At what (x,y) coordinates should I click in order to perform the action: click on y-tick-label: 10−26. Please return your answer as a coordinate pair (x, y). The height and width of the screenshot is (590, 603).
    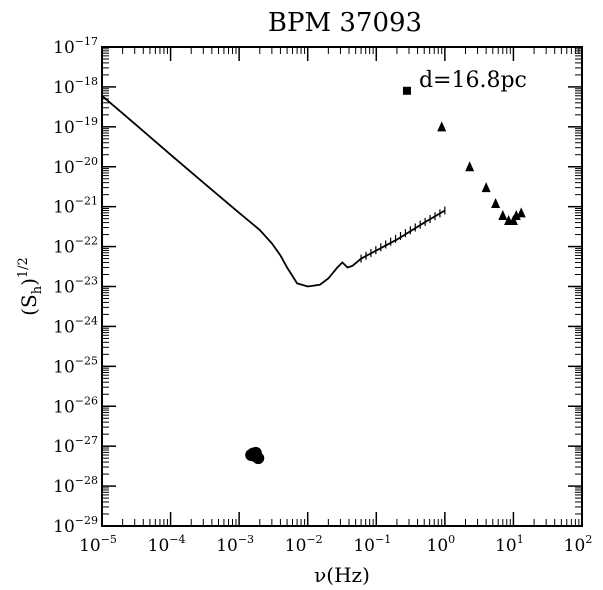
    Looking at the image, I should click on (75, 405).